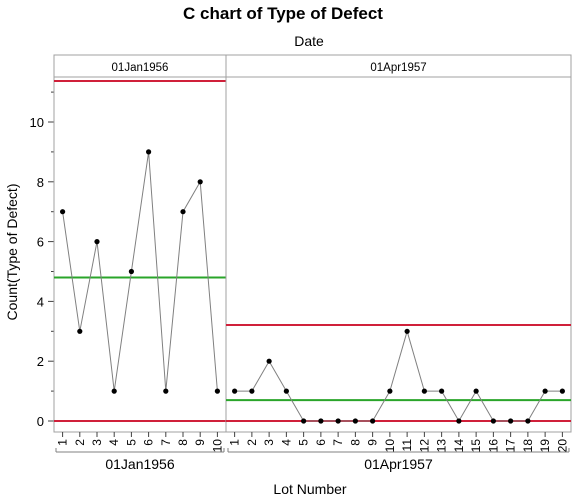  I want to click on group-label: 01Jan1956, so click(140, 464).